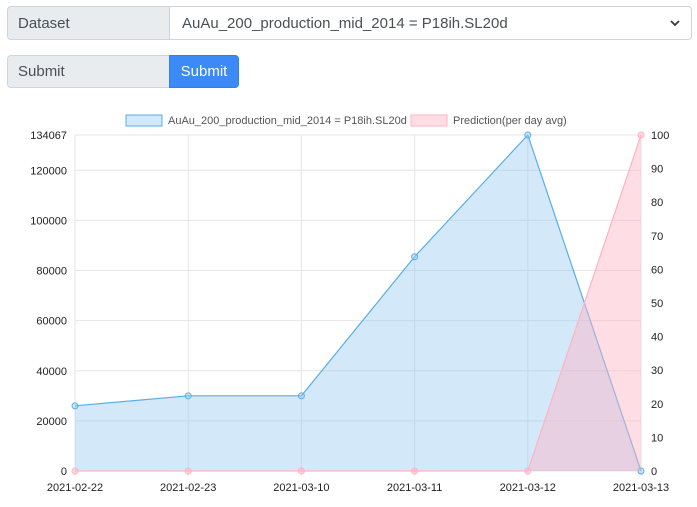 The image size is (697, 507). Describe the element at coordinates (48, 221) in the screenshot. I see `y-left-tick-label: 100000` at that location.